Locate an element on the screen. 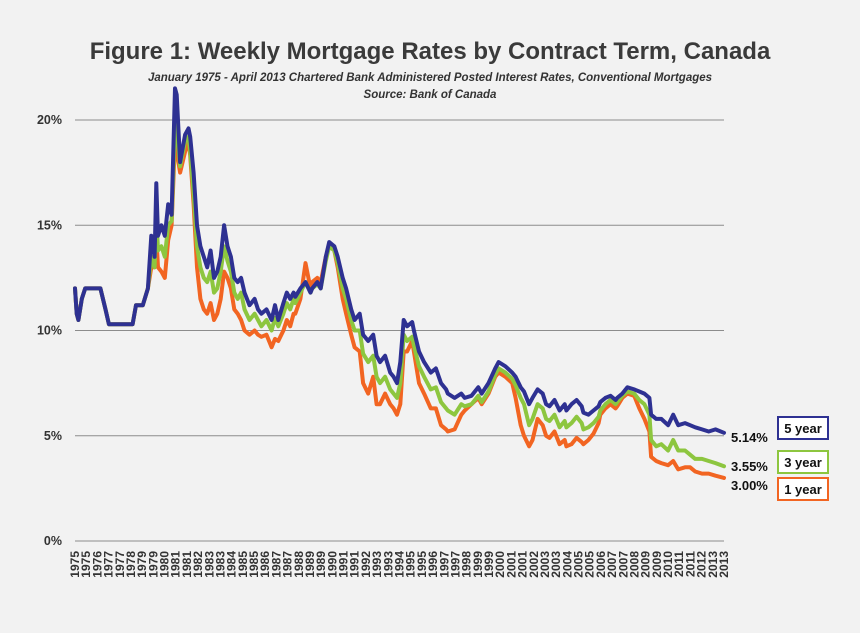 Image resolution: width=860 pixels, height=633 pixels. legend-box-5-year is located at coordinates (803, 428).